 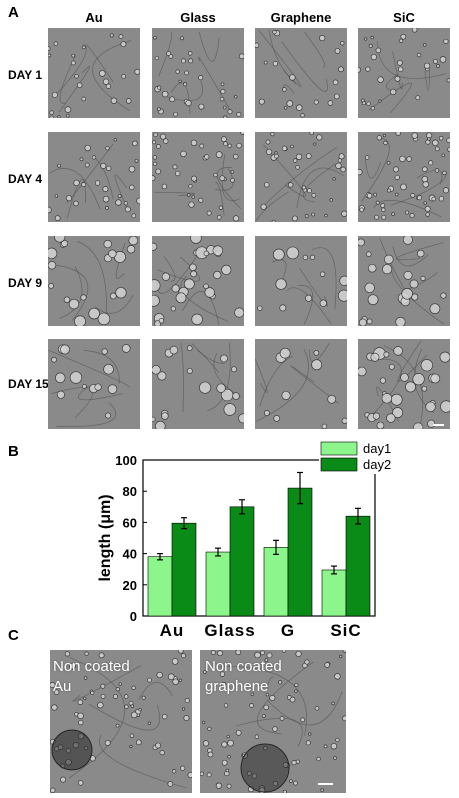 I want to click on column-header-sic: SiC, so click(x=404, y=17).